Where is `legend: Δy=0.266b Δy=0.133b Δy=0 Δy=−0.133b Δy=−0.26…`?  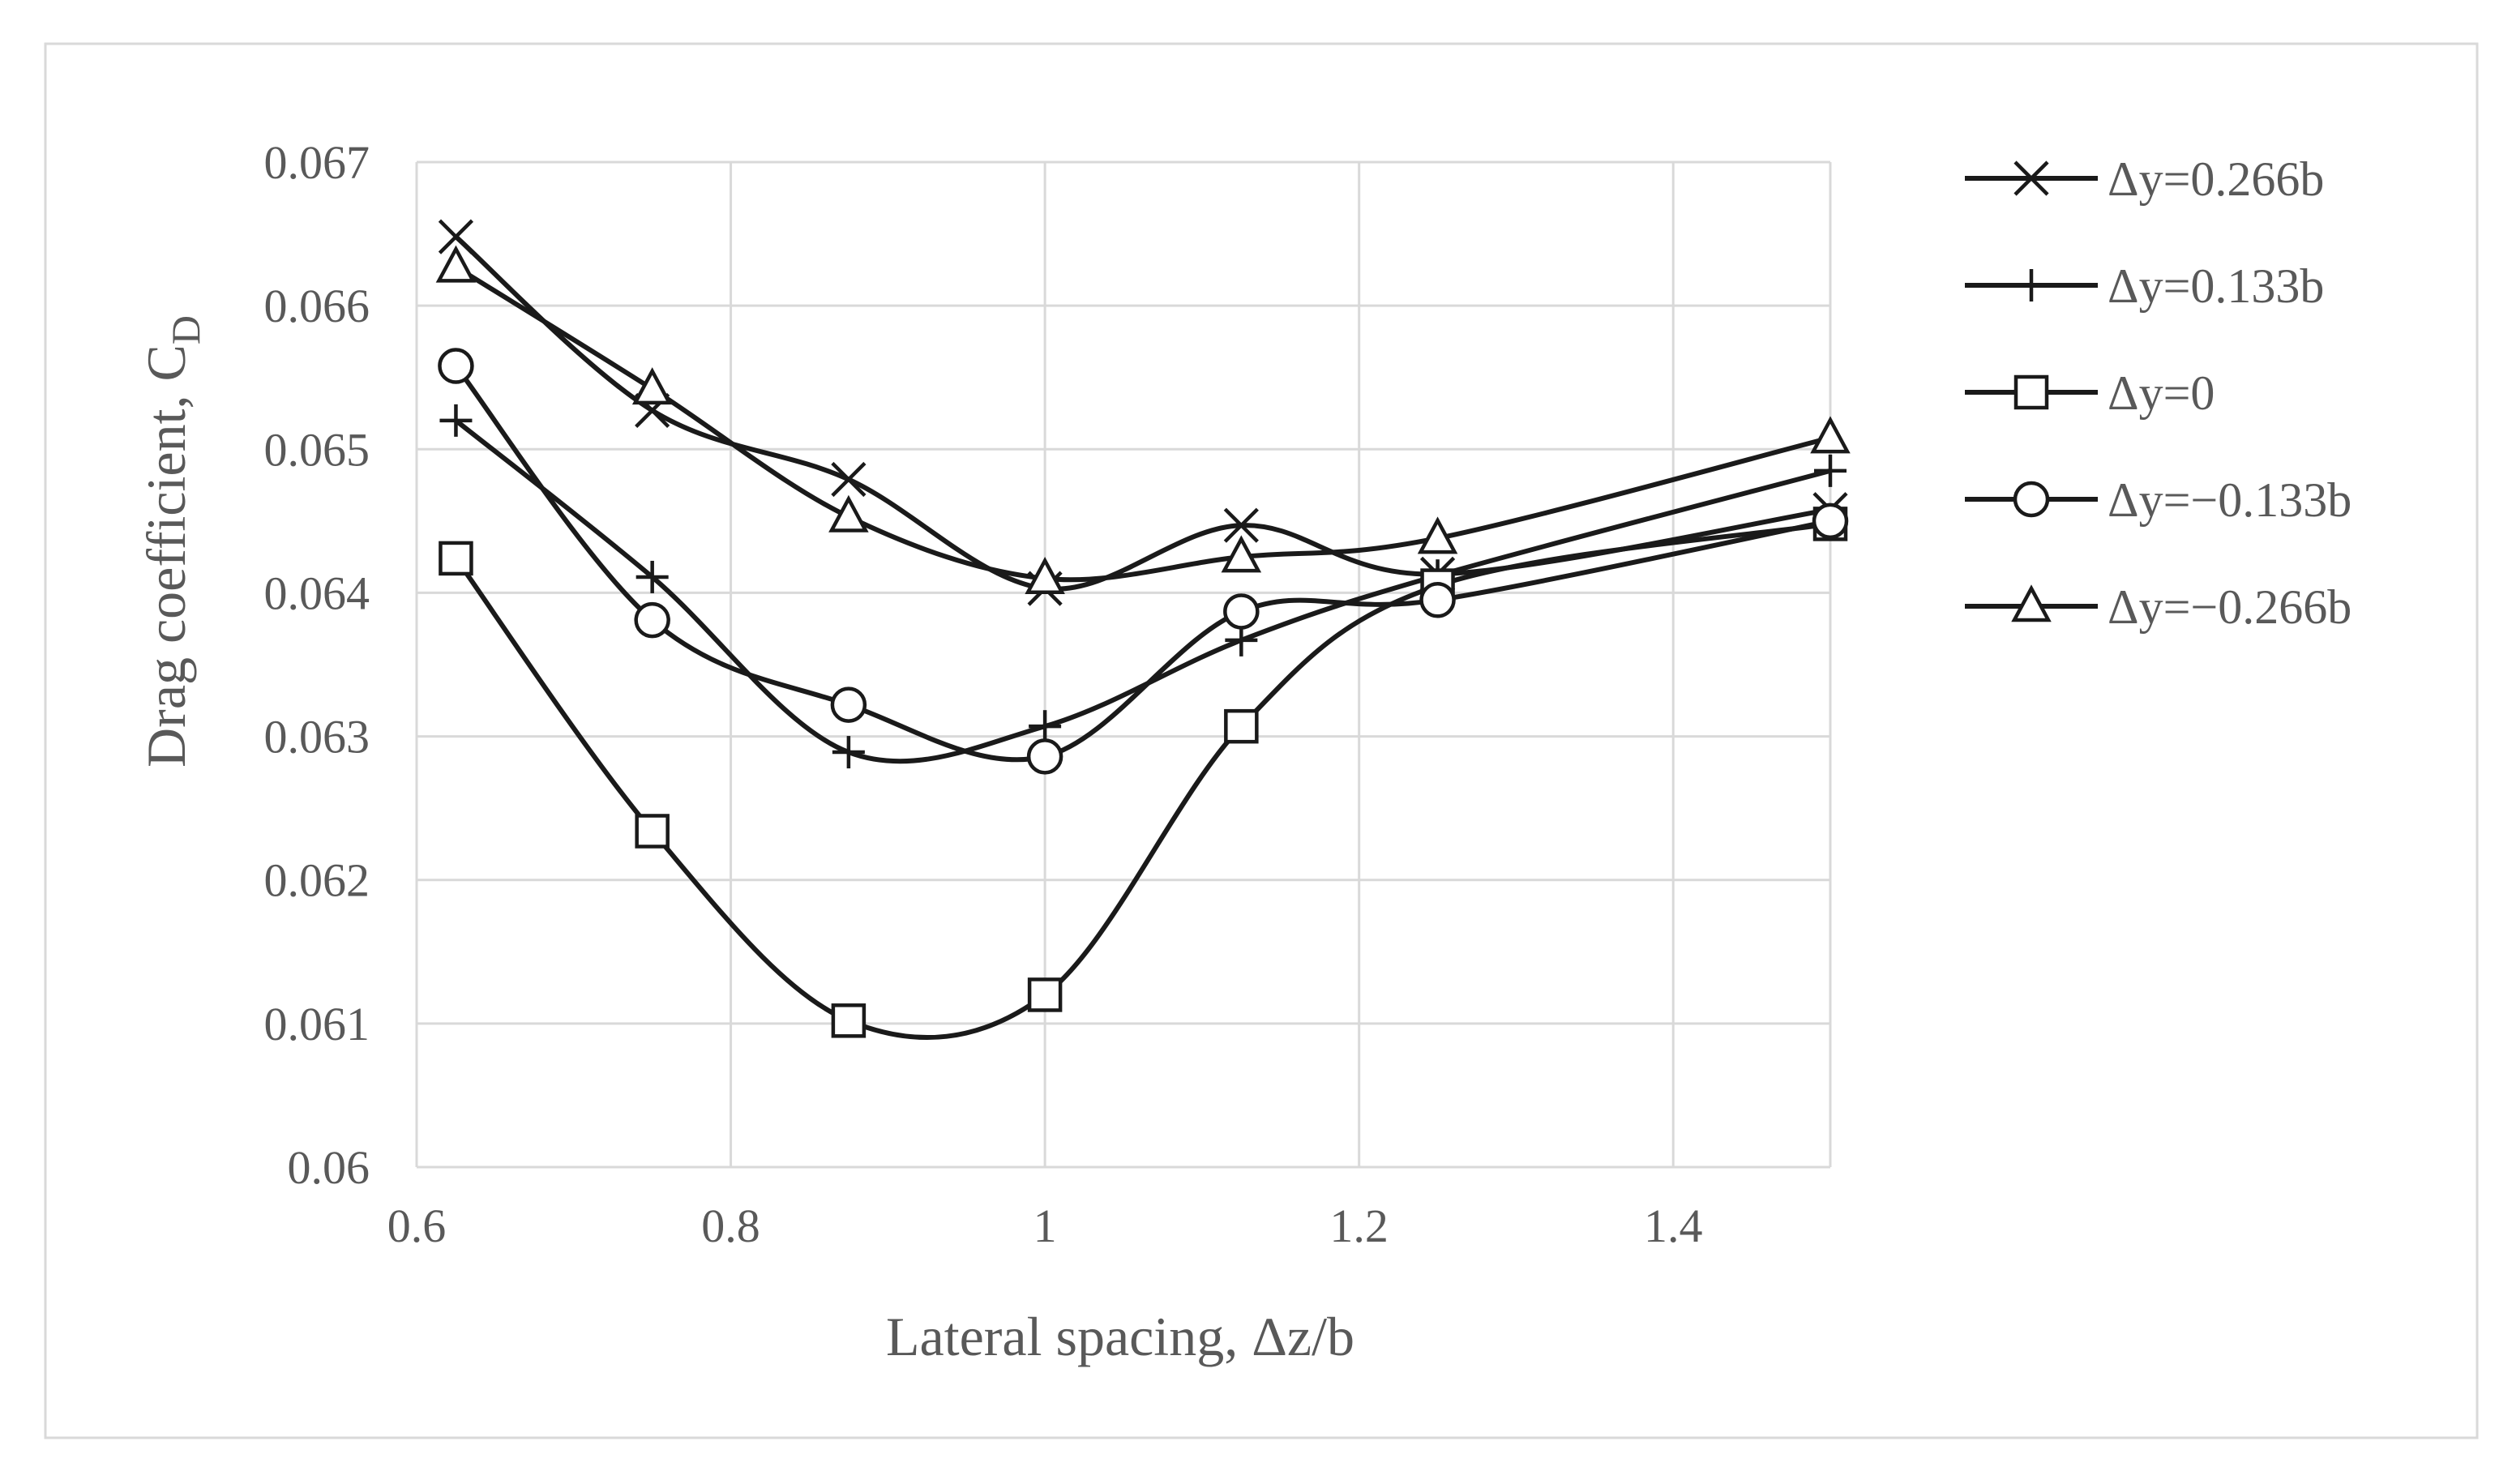
legend: Δy=0.266b Δy=0.133b Δy=0 Δy=−0.133b Δy=−0.26… is located at coordinates (2158, 393).